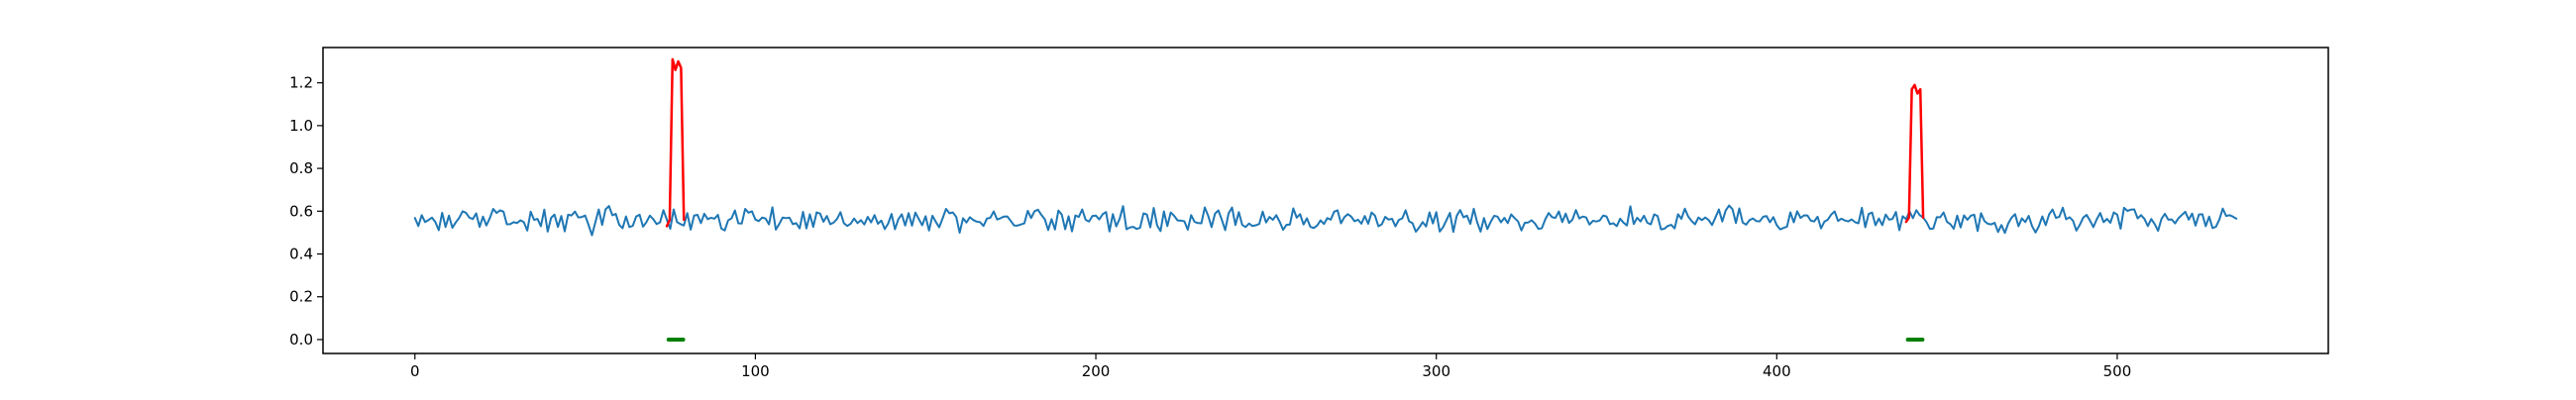 The height and width of the screenshot is (400, 2576). What do you see at coordinates (2117, 371) in the screenshot?
I see `x-tick-label-5: 500` at bounding box center [2117, 371].